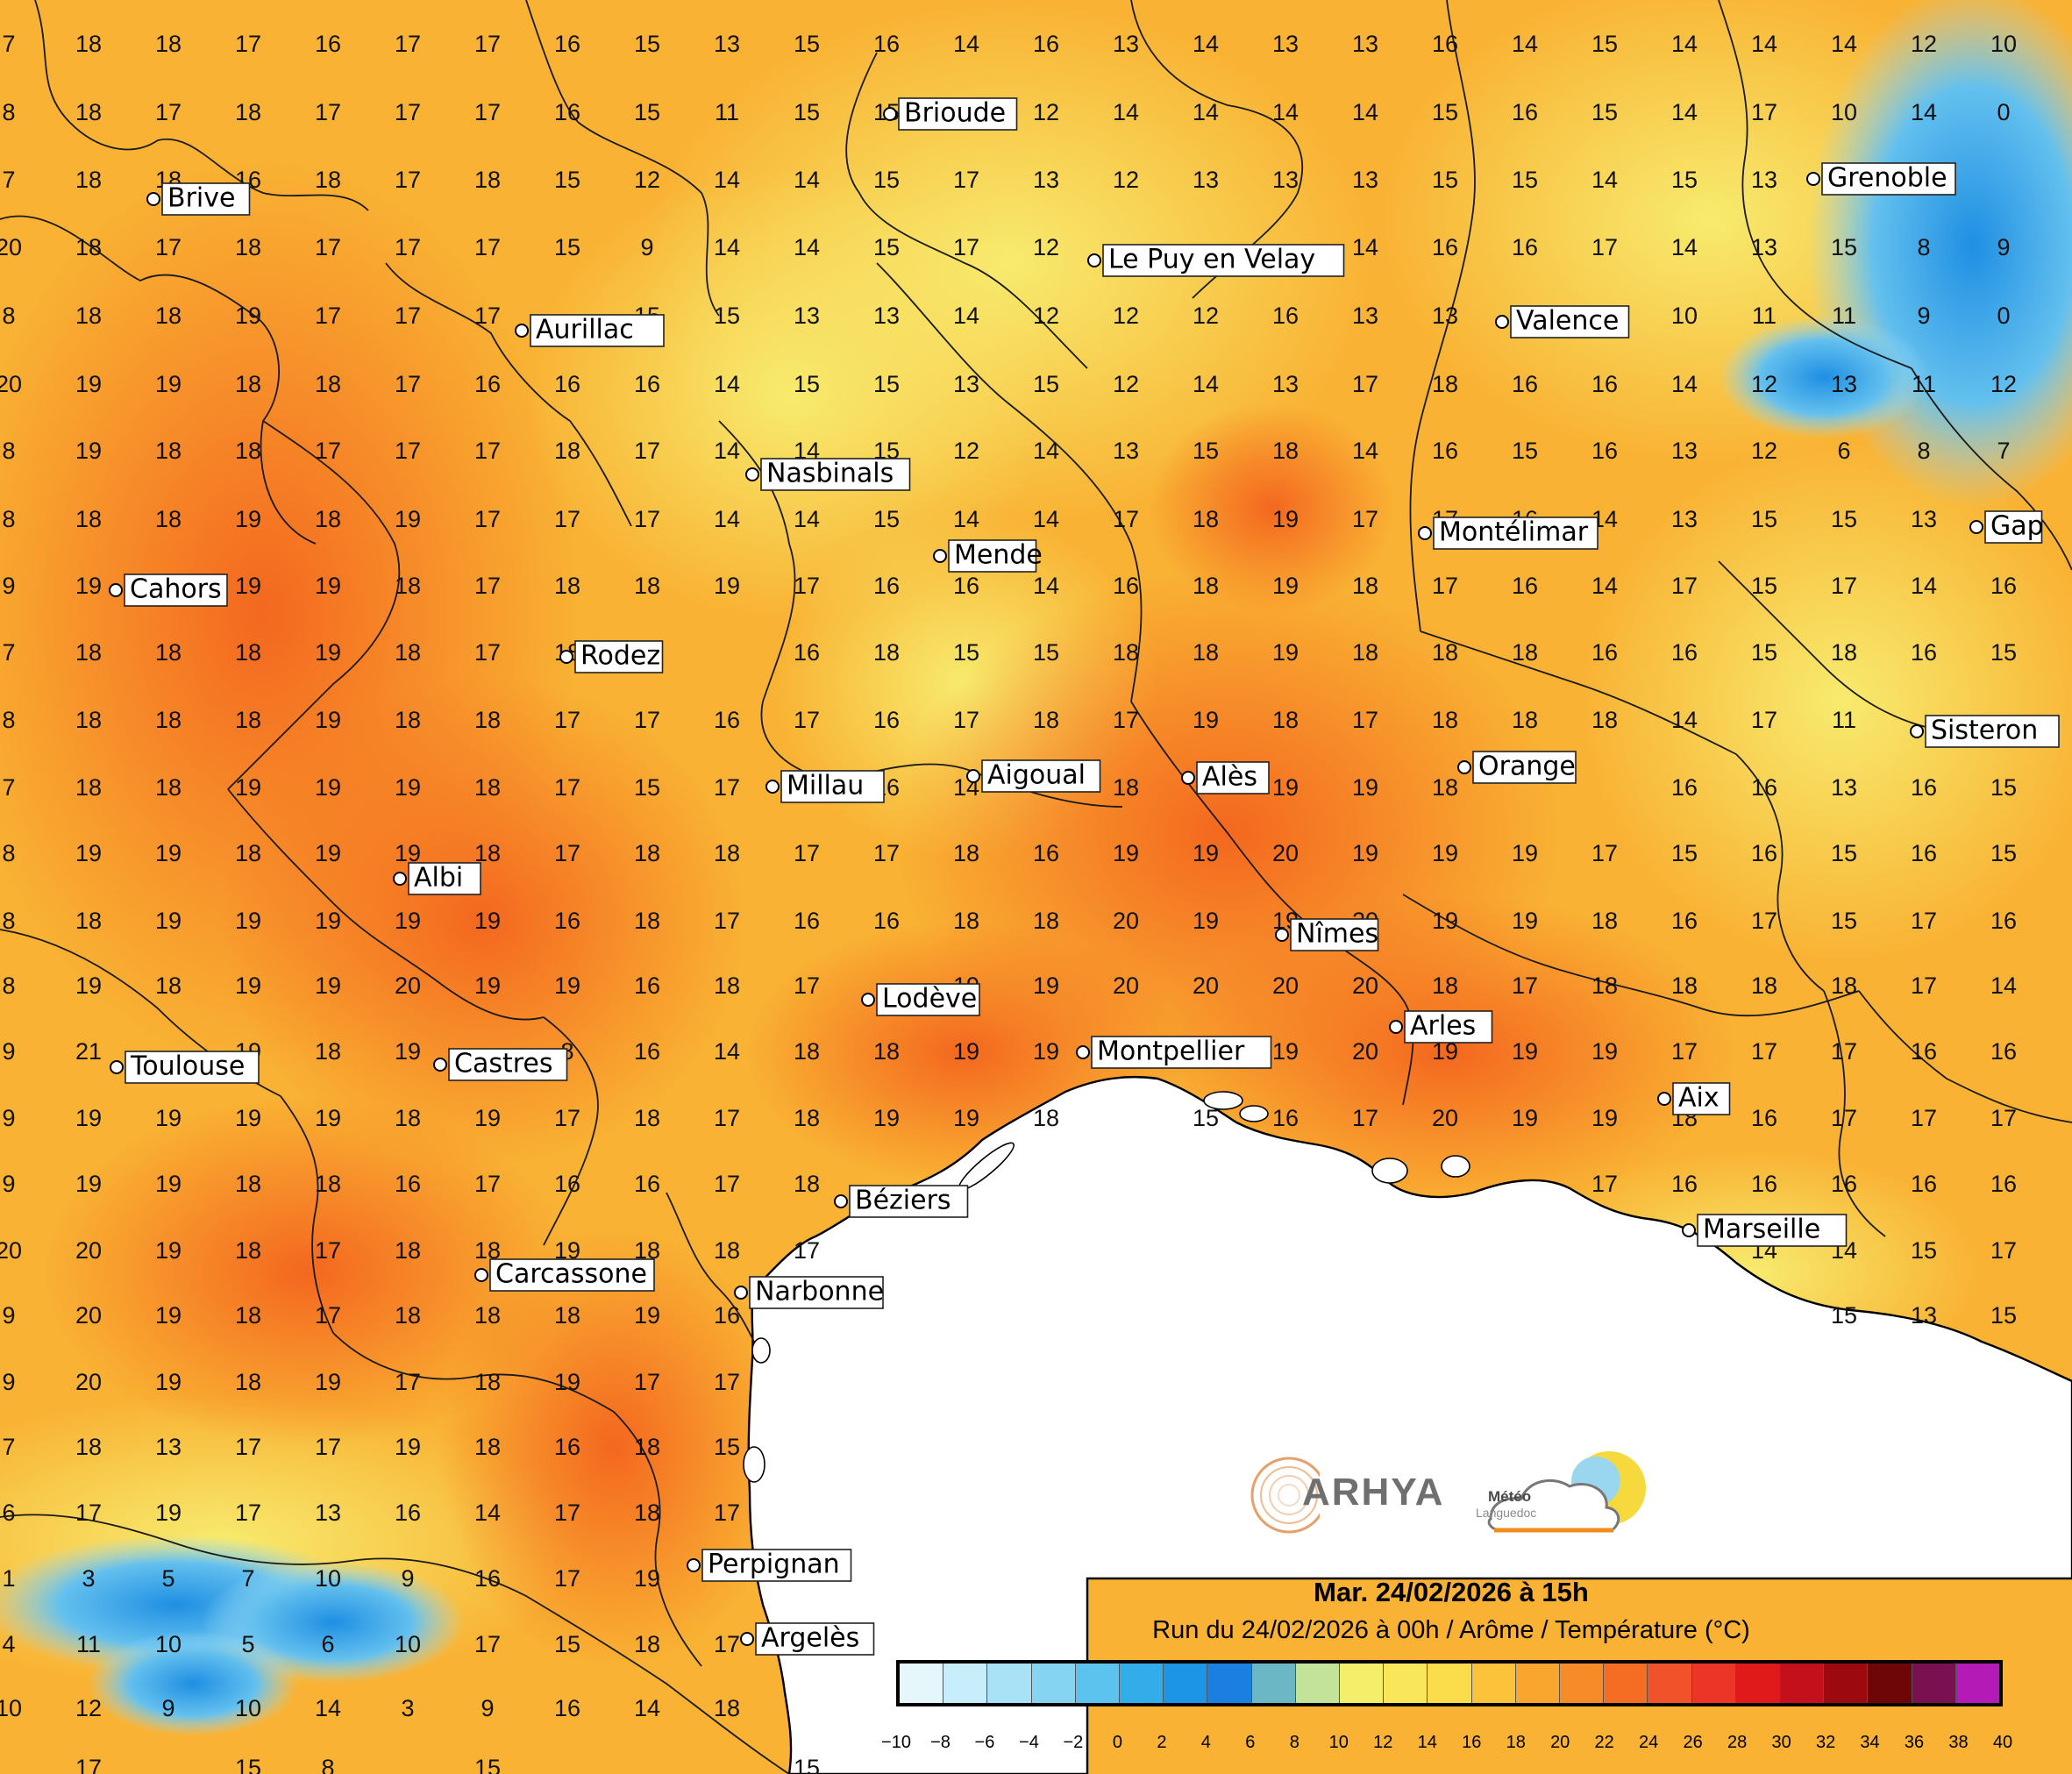 The width and height of the screenshot is (2072, 1774). Describe the element at coordinates (1029, 1742) in the screenshot. I see `colorbar-tick-label: −4` at that location.